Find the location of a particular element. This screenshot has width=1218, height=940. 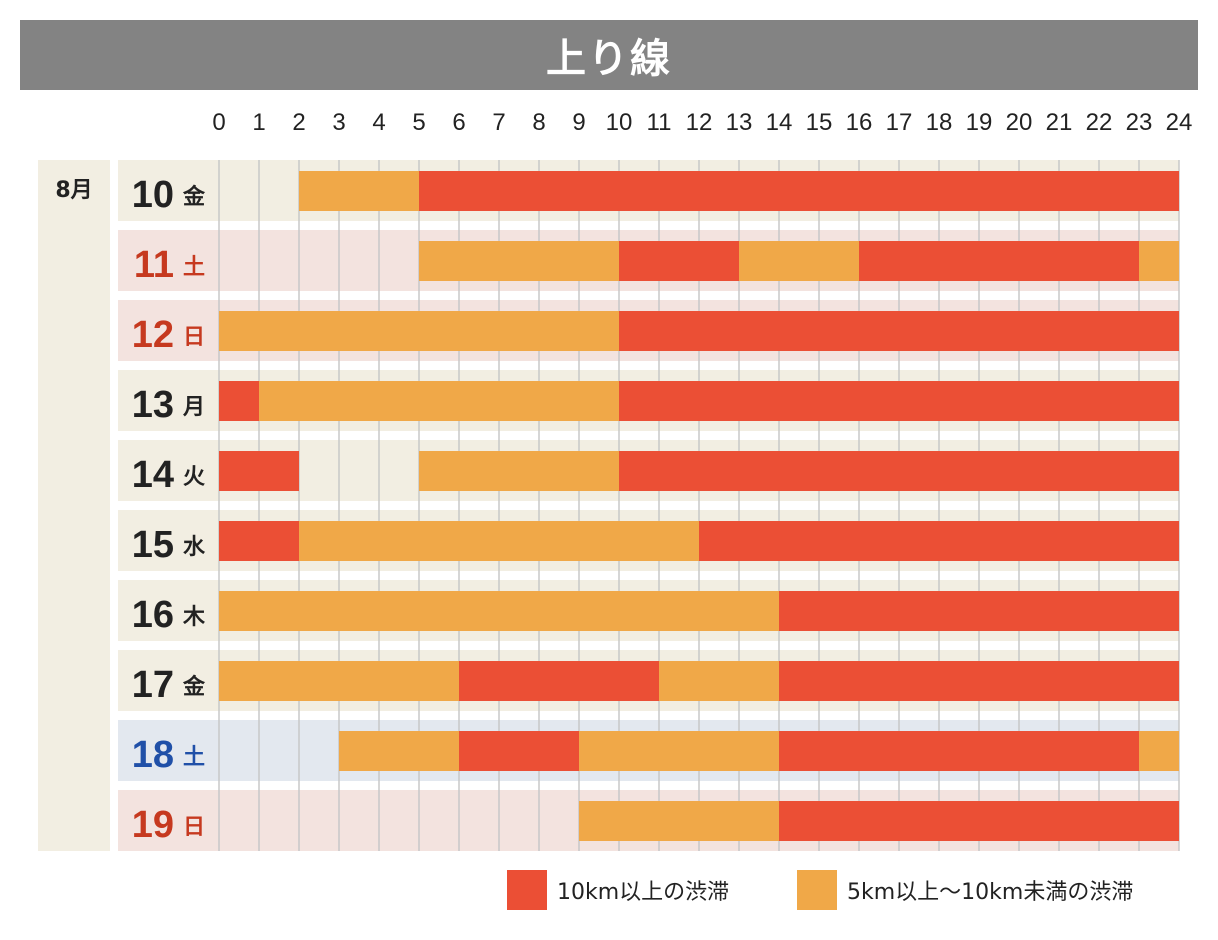

legend-item-moderate: 5km以上〜10km未満の渋滞 is located at coordinates (965, 890).